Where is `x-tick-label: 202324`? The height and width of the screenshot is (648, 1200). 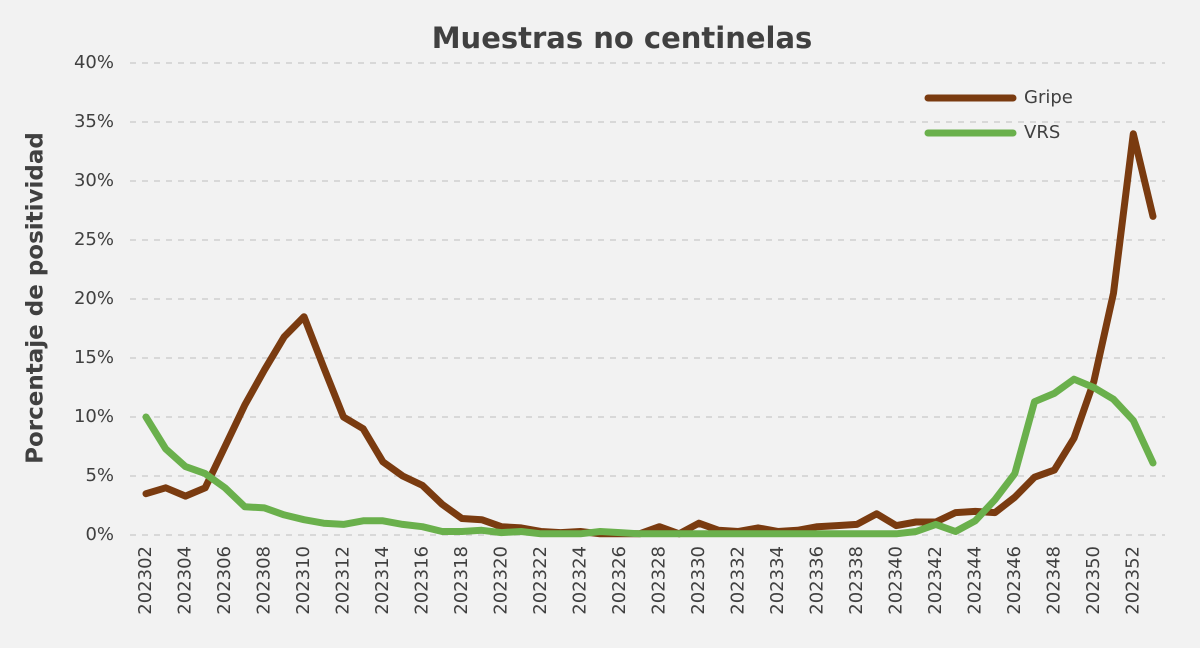 x-tick-label: 202324 is located at coordinates (579, 580).